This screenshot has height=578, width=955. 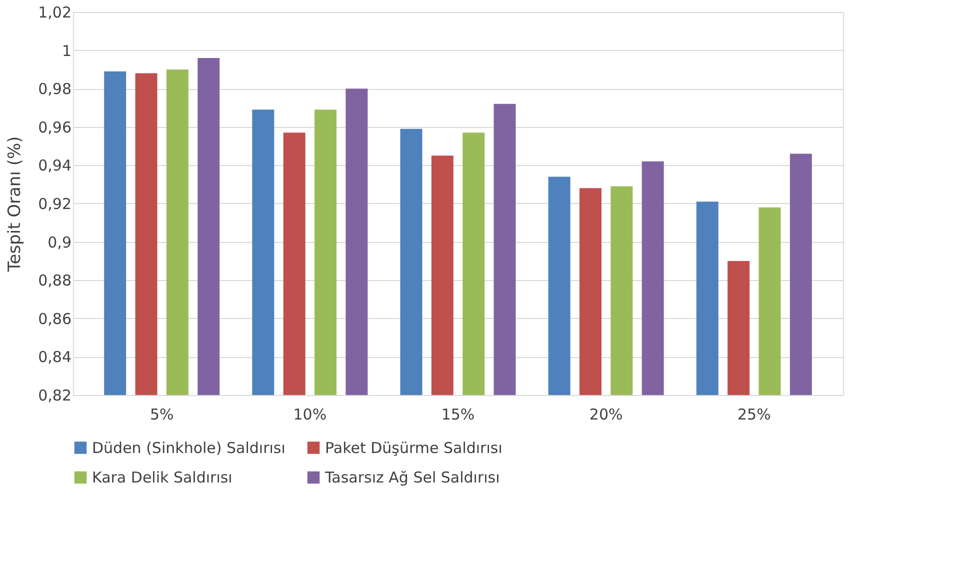 What do you see at coordinates (55, 319) in the screenshot?
I see `y-tick-label: 0,86` at bounding box center [55, 319].